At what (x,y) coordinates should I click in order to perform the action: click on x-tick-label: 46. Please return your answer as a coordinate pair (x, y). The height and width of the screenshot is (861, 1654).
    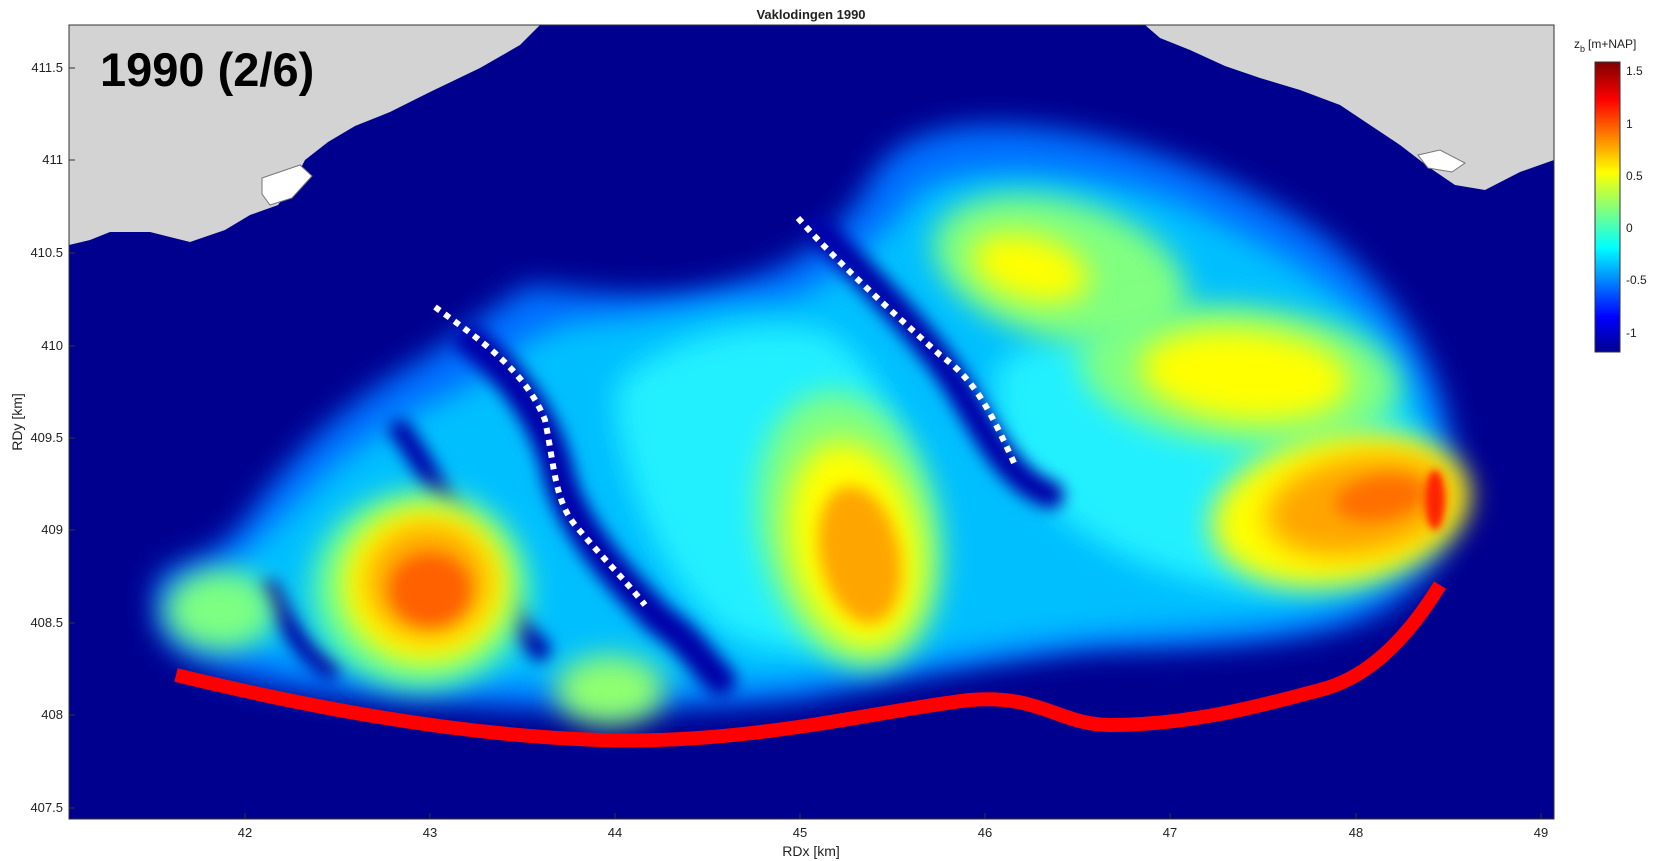
    Looking at the image, I should click on (985, 832).